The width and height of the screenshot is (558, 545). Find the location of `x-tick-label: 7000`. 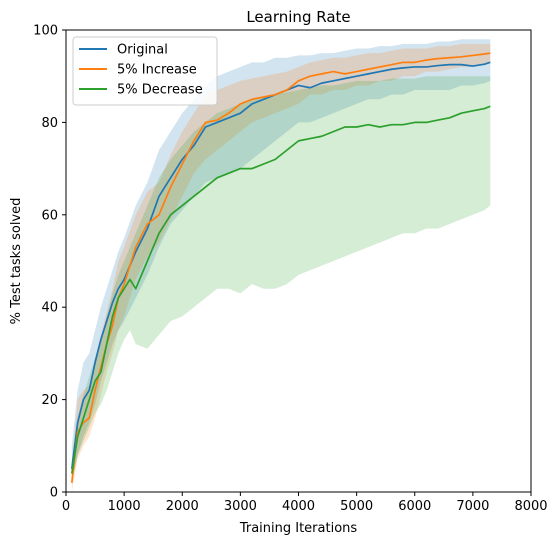

x-tick-label: 7000 is located at coordinates (472, 506).